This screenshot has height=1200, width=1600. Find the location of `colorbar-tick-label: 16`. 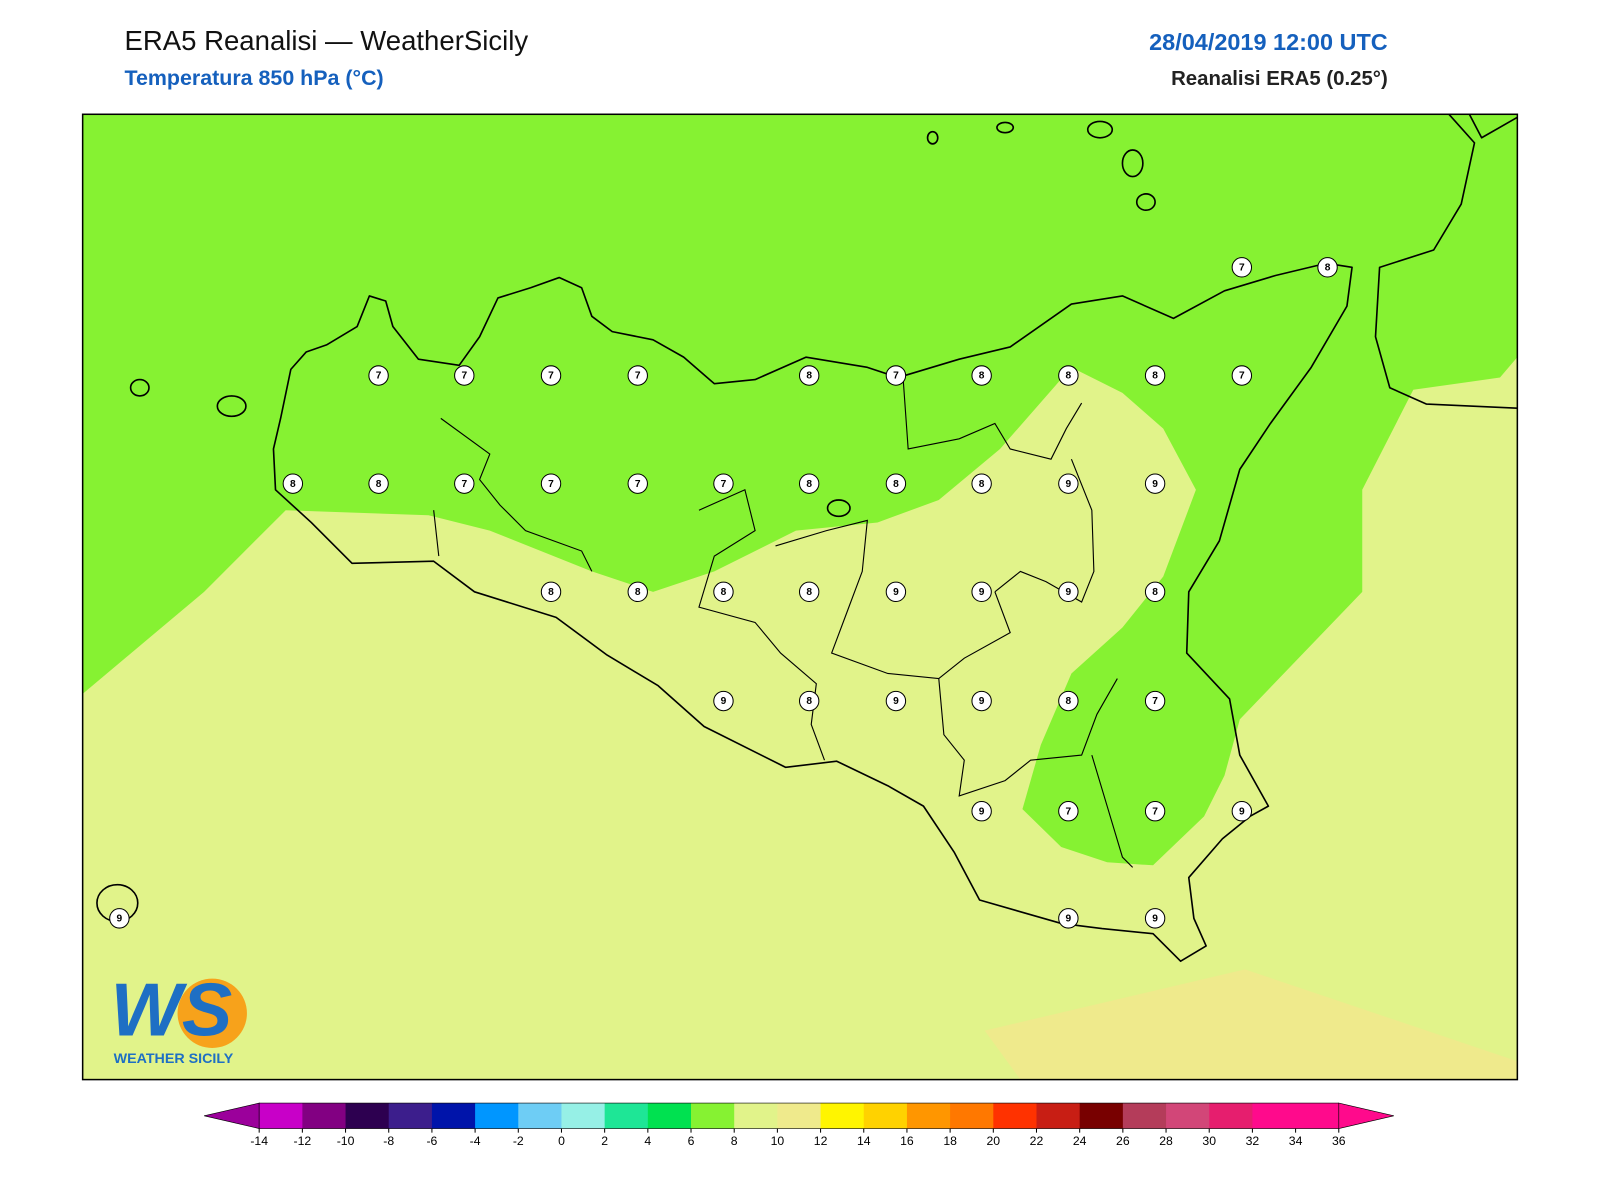

colorbar-tick-label: 16 is located at coordinates (907, 1141).